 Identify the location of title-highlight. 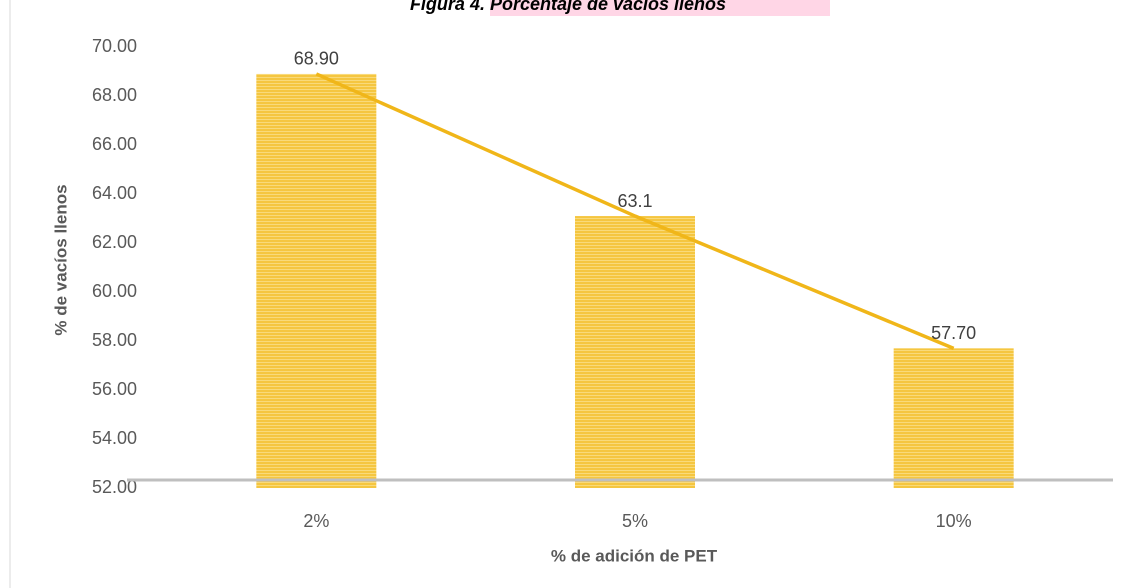
(660, 8).